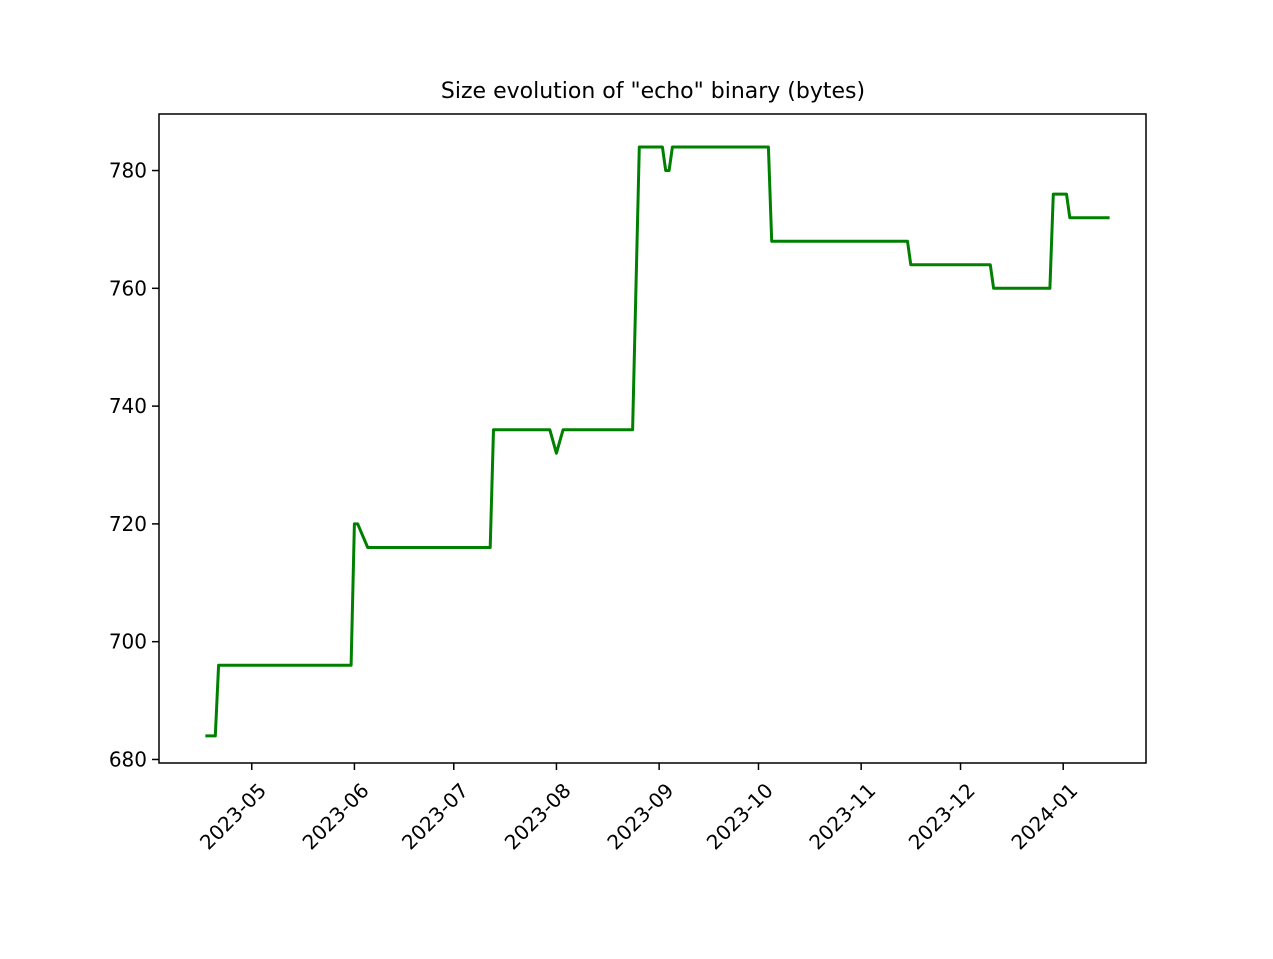 The width and height of the screenshot is (1273, 959). Describe the element at coordinates (134, 465) in the screenshot. I see `y-axis-ticks: 680 700 720 740 760 780` at that location.